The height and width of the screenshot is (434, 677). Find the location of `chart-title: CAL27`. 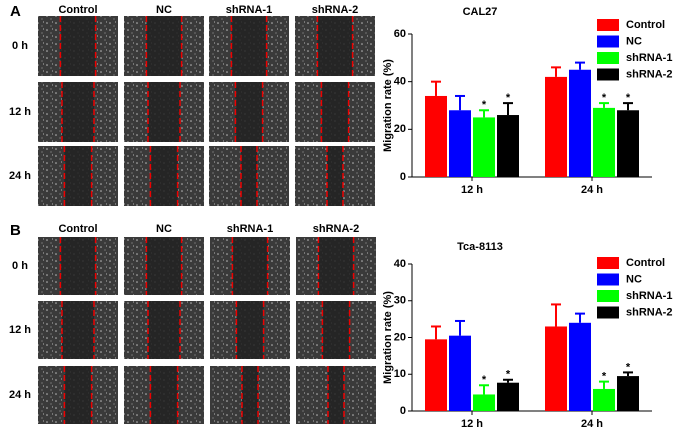

chart-title: CAL27 is located at coordinates (480, 12).